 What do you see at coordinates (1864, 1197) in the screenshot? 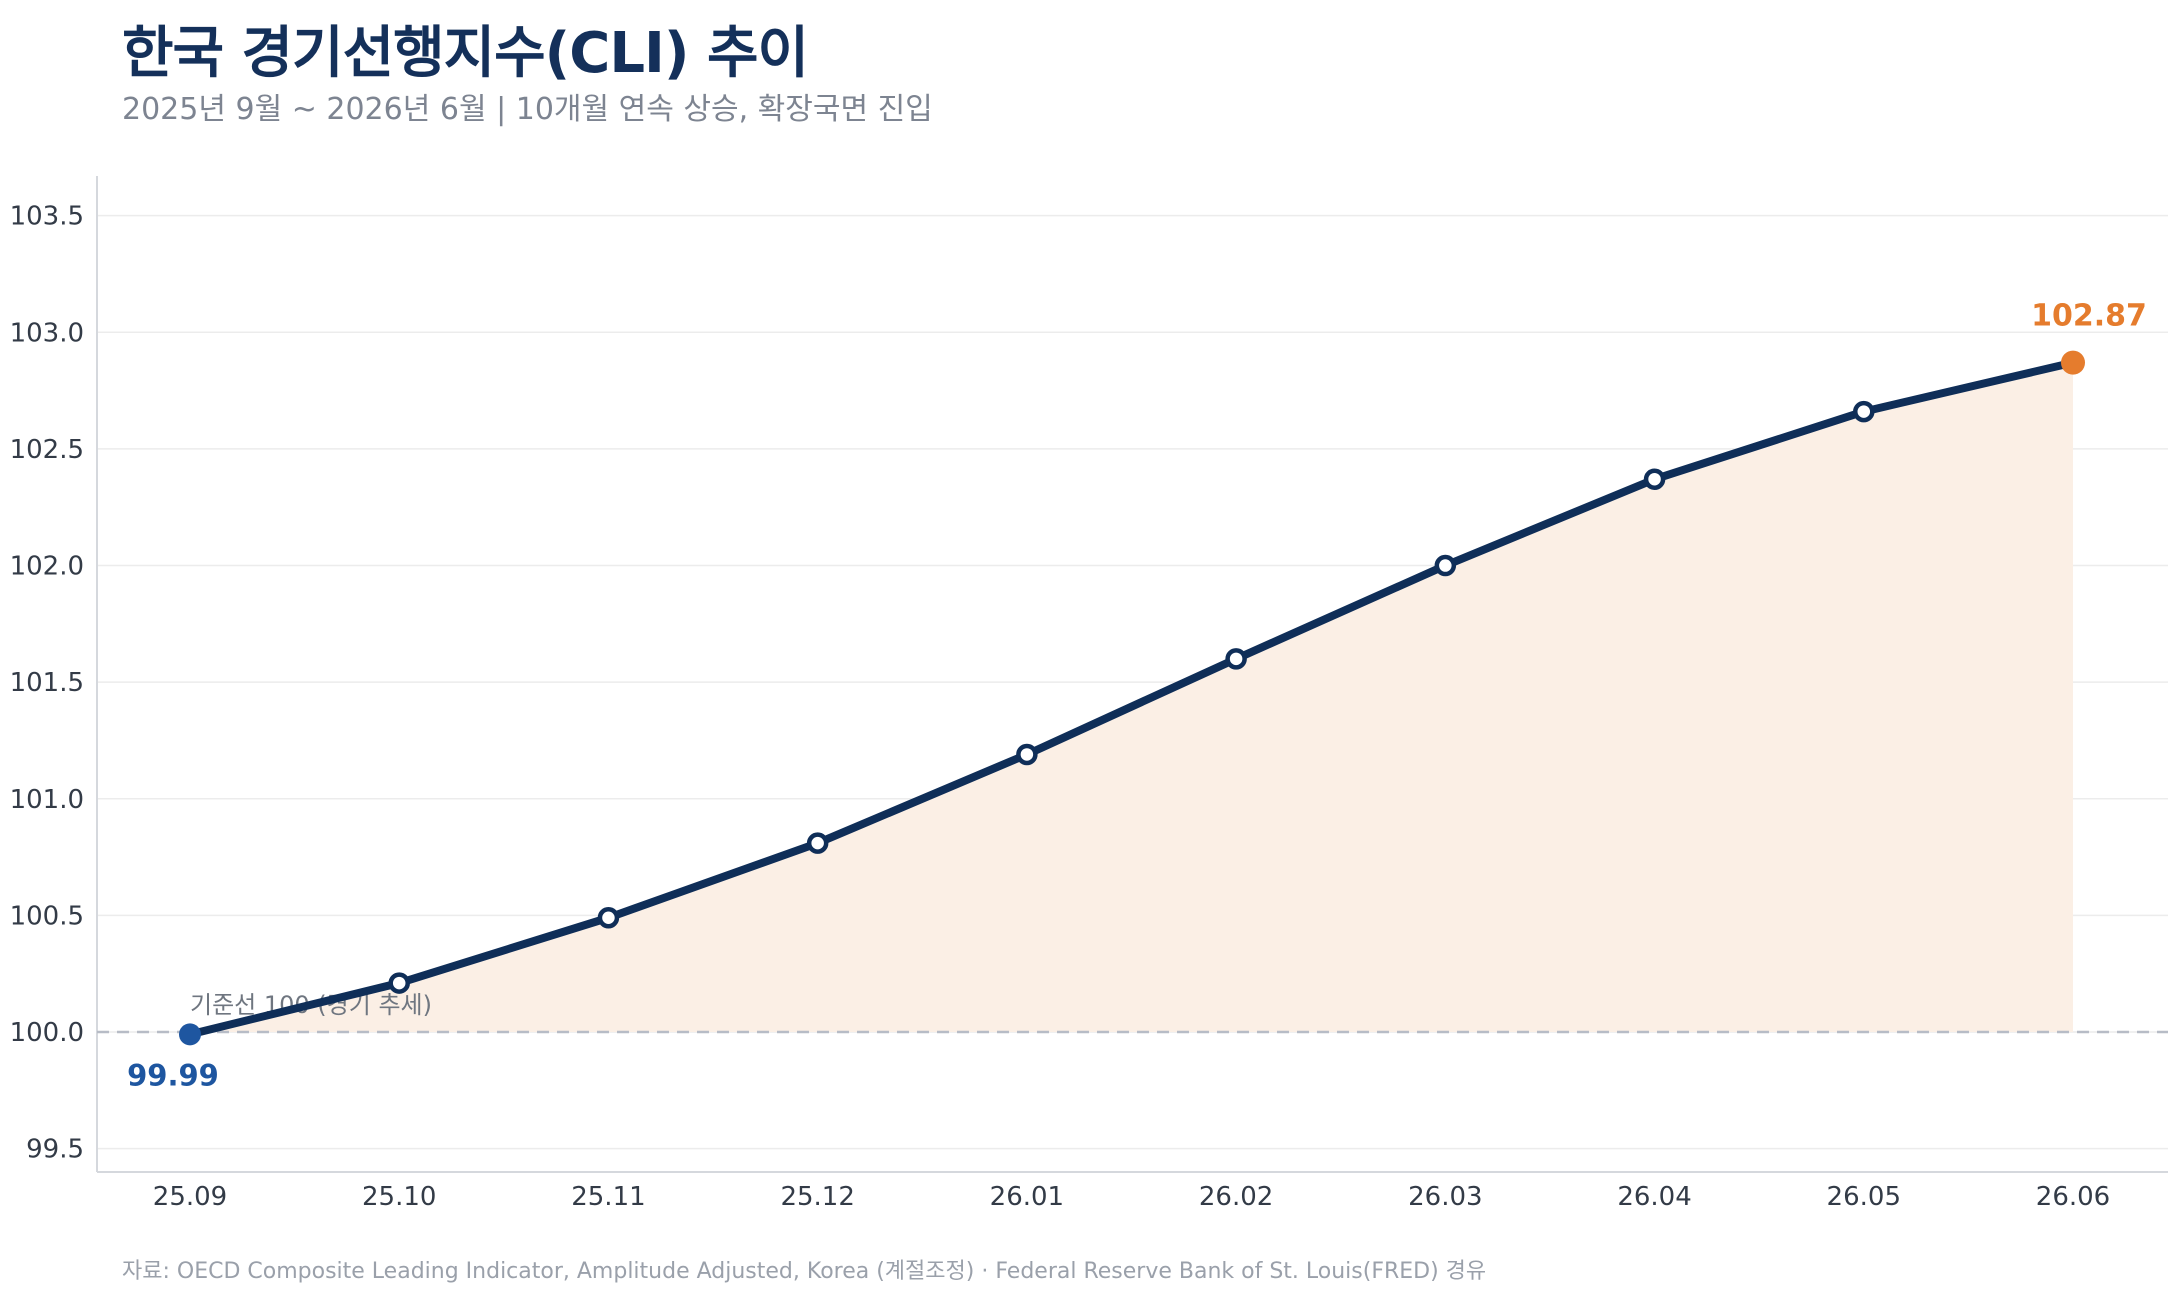
I see `x-tick-label: 26.05` at bounding box center [1864, 1197].